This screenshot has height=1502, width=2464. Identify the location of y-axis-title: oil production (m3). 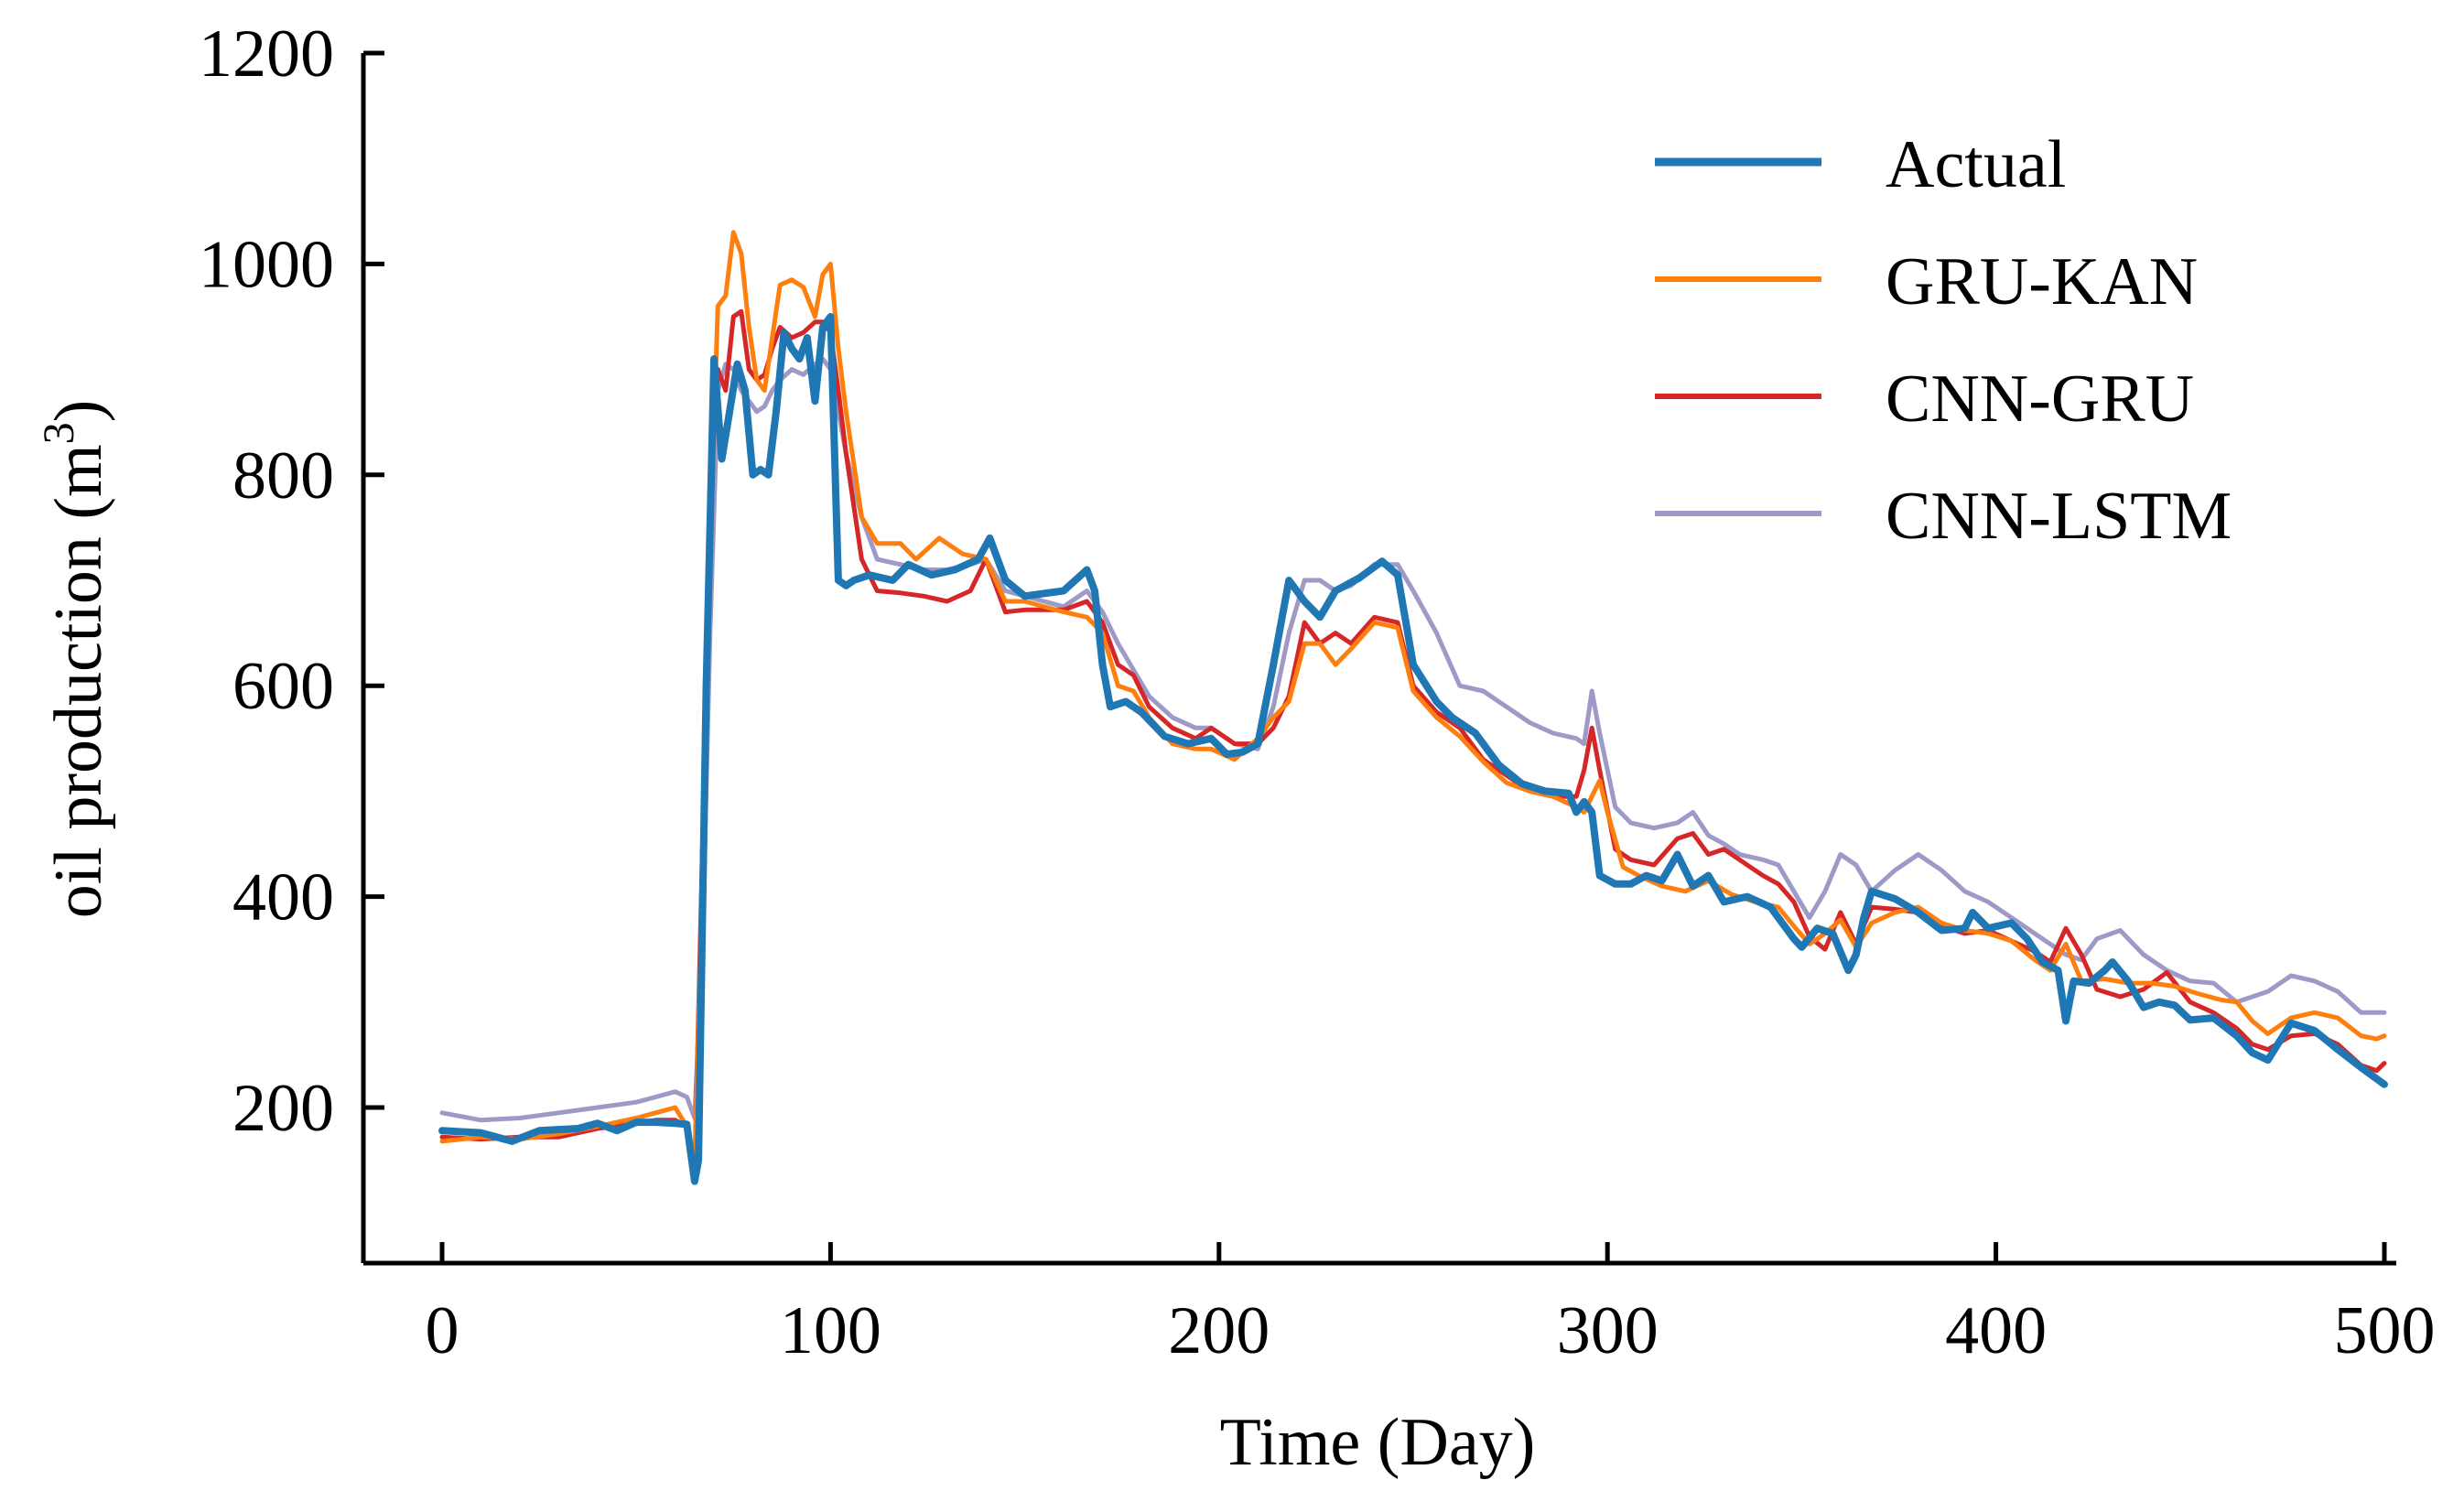
(75, 659).